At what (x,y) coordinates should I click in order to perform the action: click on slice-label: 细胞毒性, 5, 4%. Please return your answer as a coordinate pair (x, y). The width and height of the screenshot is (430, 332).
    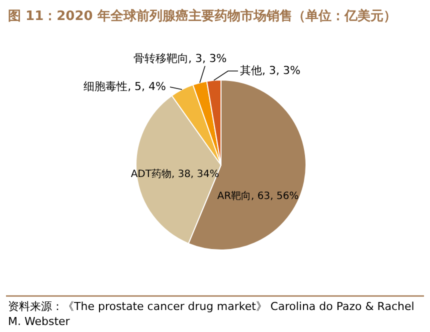
    Looking at the image, I should click on (124, 87).